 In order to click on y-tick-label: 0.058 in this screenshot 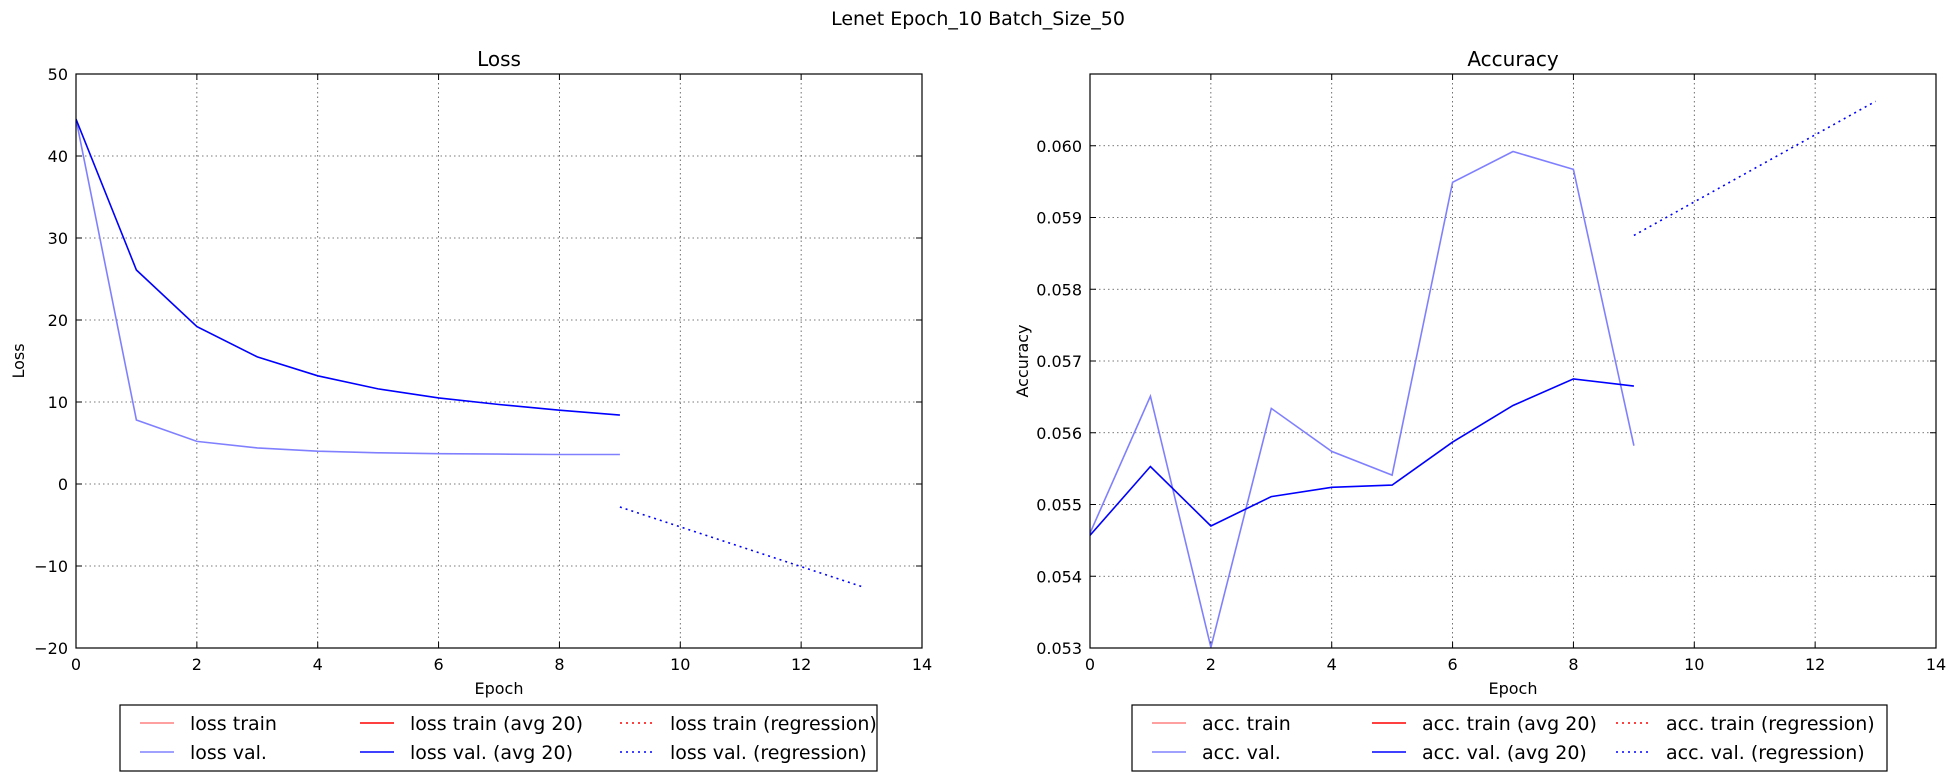, I will do `click(1059, 289)`.